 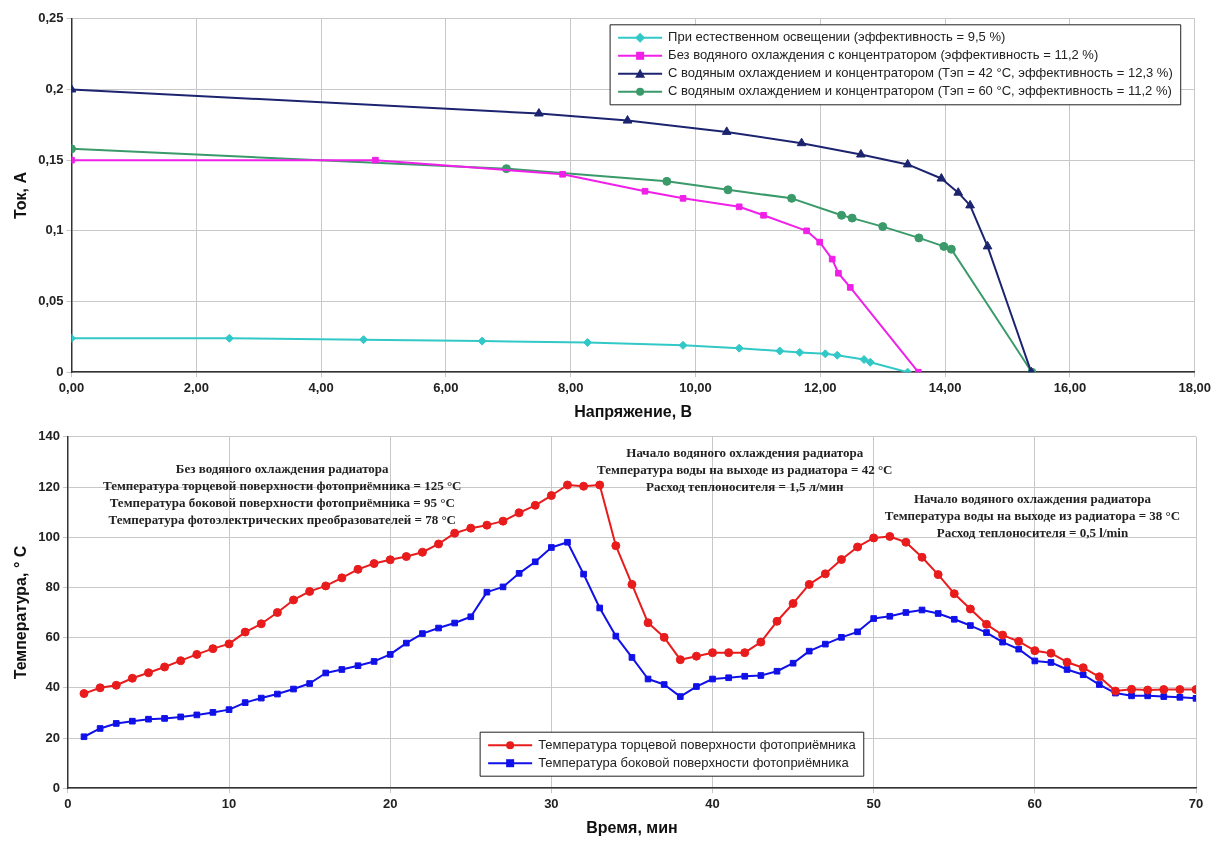 I want to click on x-tick-label: 18,00, so click(x=1195, y=387).